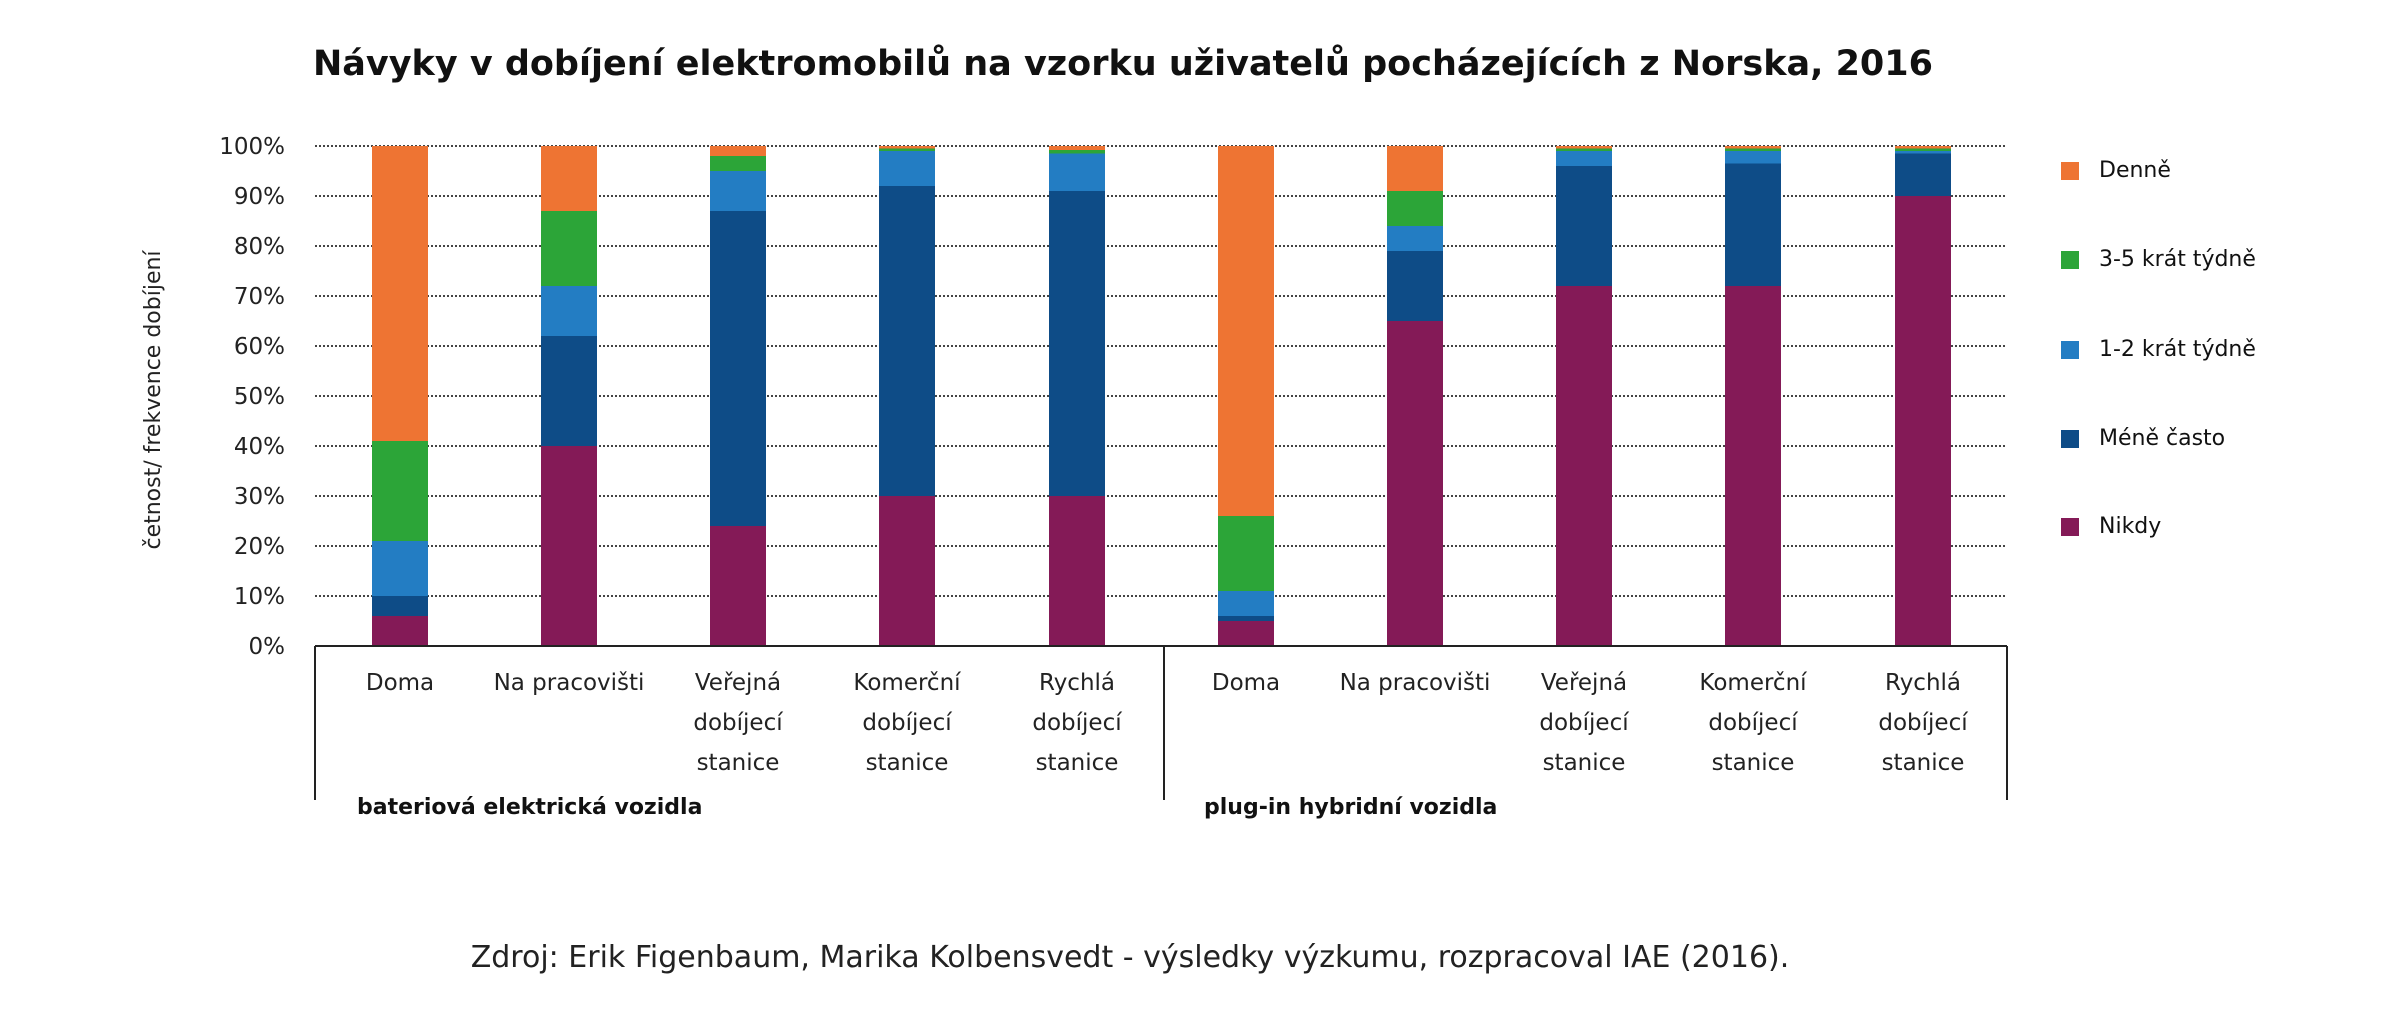 Image resolution: width=2400 pixels, height=1015 pixels. What do you see at coordinates (2130, 526) in the screenshot?
I see `legend-label: Nikdy` at bounding box center [2130, 526].